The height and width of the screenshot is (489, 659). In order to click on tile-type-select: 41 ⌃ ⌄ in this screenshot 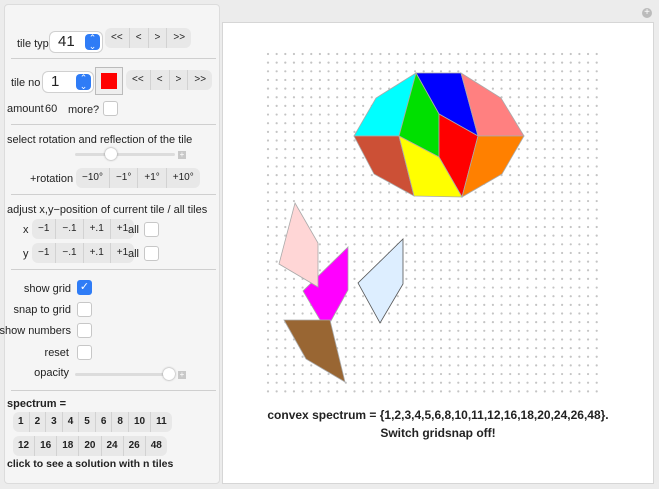, I will do `click(76, 42)`.